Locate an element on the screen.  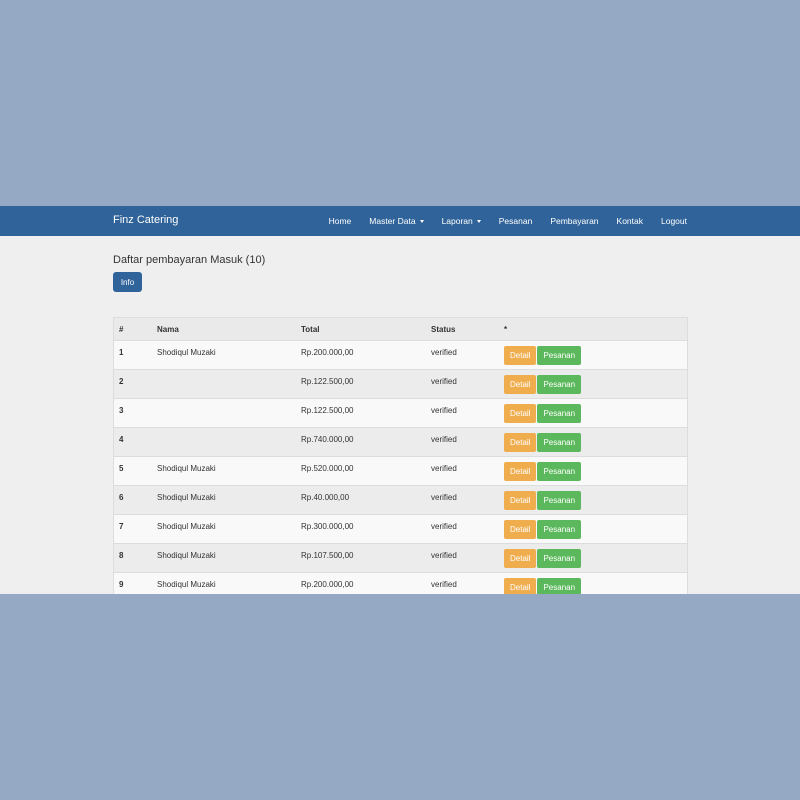
nav-item-kontak: Kontak is located at coordinates (630, 221).